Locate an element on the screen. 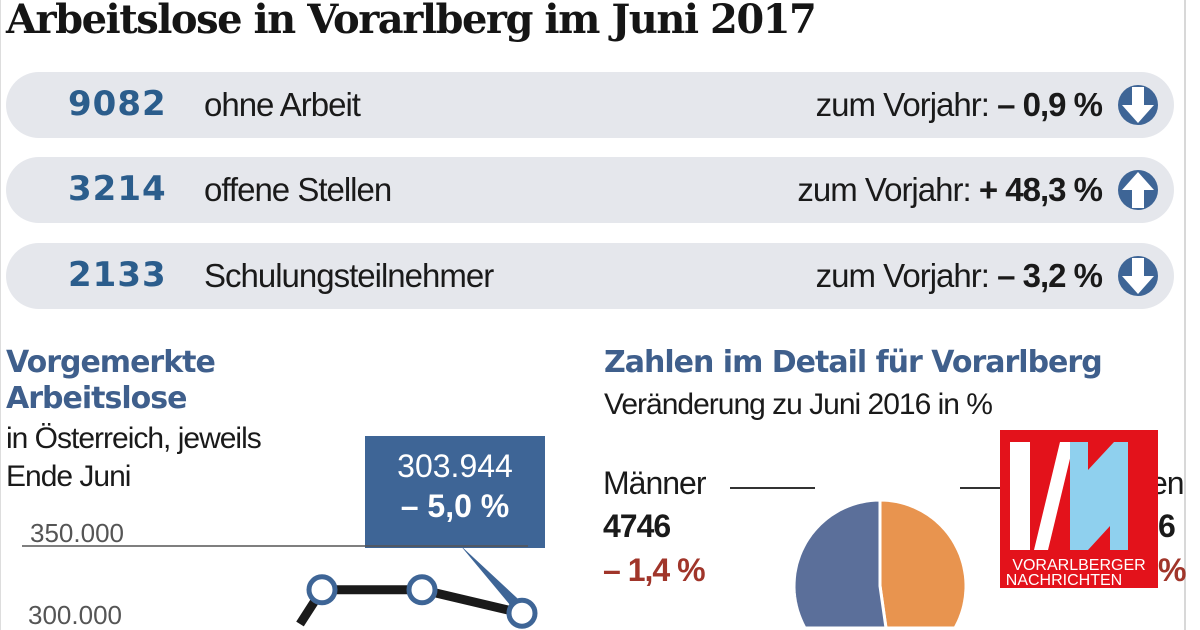  logo-text-line2: NACHRICHTEN is located at coordinates (1064, 580).